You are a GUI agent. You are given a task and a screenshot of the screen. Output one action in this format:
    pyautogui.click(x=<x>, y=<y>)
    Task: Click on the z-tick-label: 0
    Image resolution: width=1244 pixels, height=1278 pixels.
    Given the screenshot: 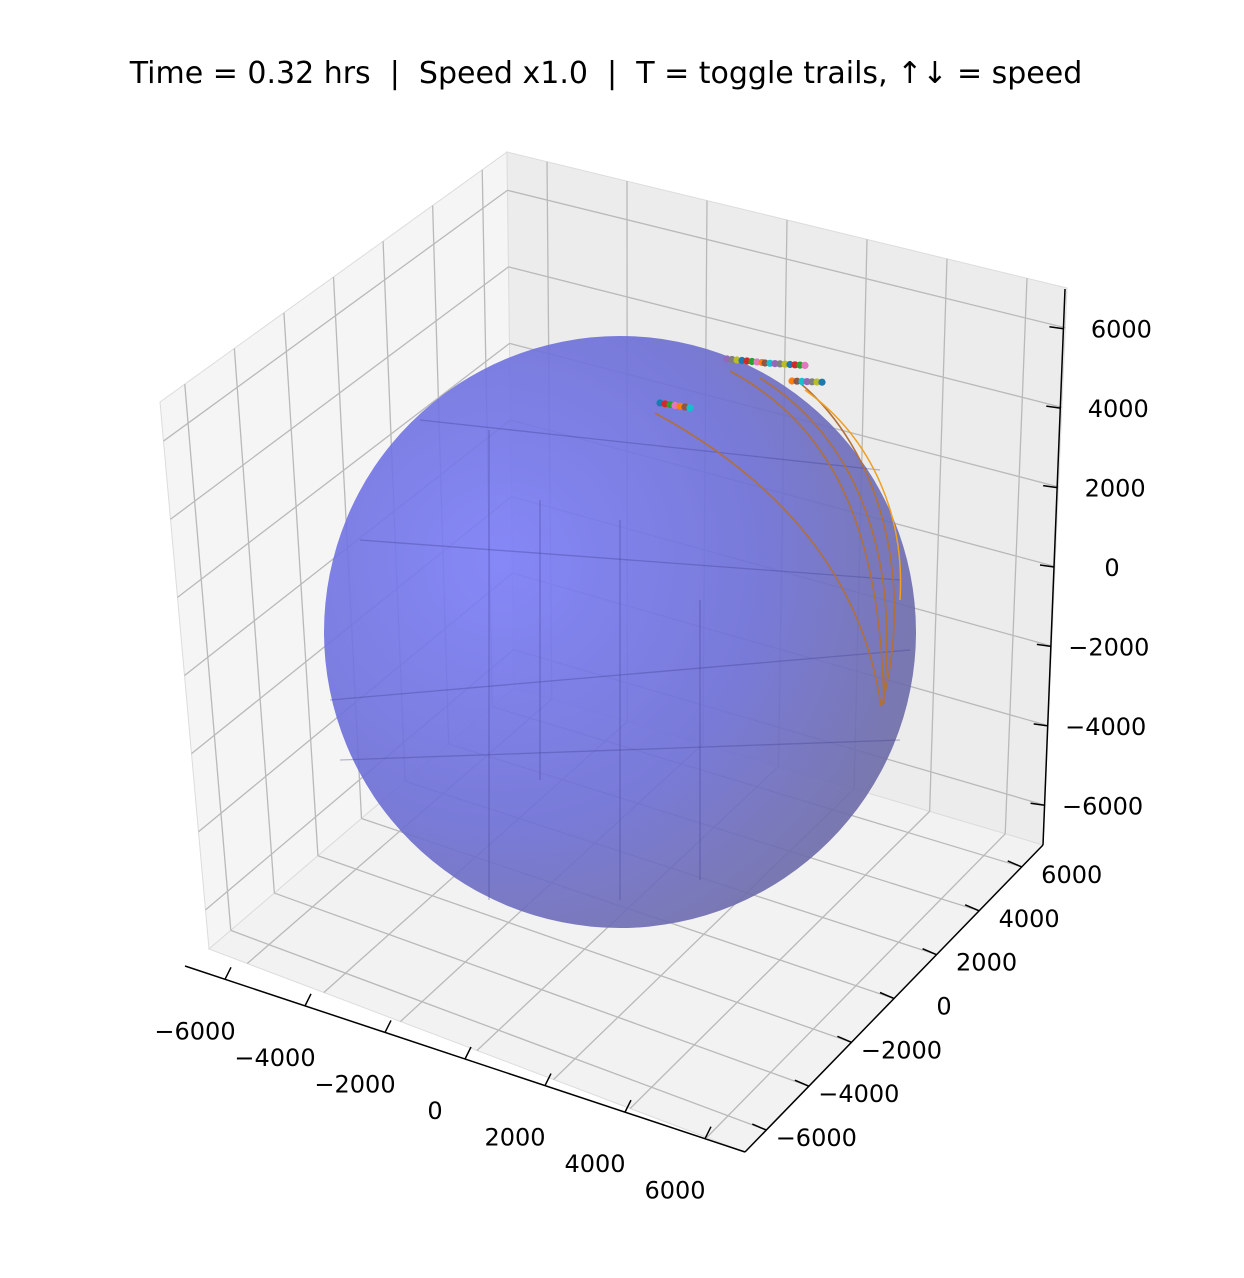 What is the action you would take?
    pyautogui.click(x=1111, y=568)
    